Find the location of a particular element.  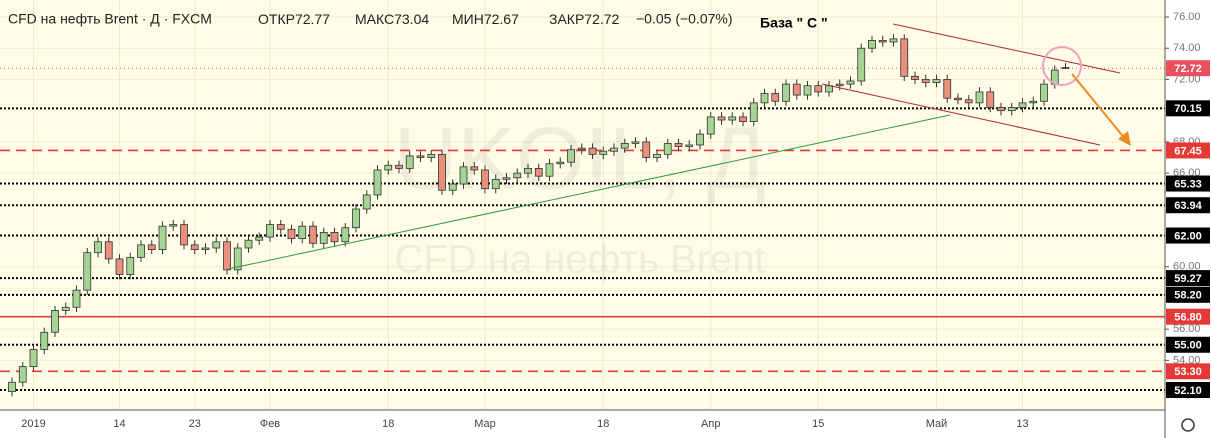

level-label: 52.10 is located at coordinates (1188, 391).